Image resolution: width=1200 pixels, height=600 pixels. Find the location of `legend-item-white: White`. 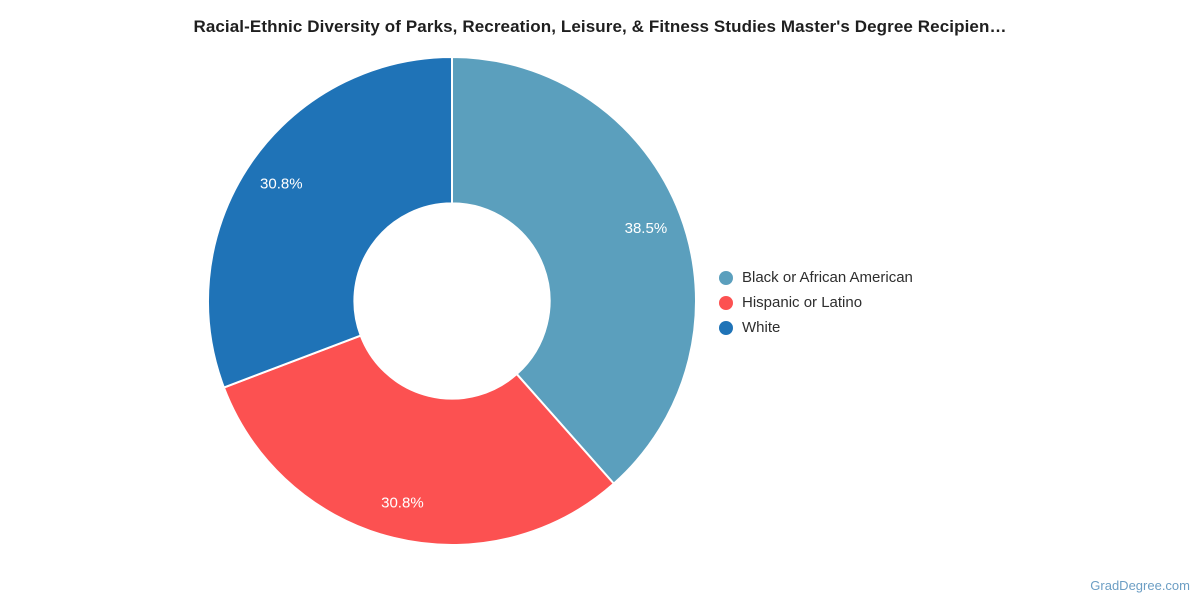

legend-item-white: White is located at coordinates (816, 327).